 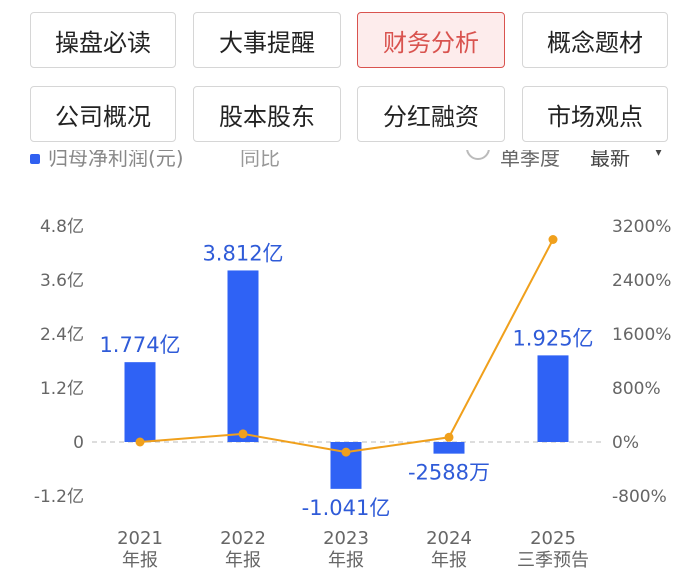 What do you see at coordinates (553, 560) in the screenshot?
I see `x-tick-sublabel: 三季预告` at bounding box center [553, 560].